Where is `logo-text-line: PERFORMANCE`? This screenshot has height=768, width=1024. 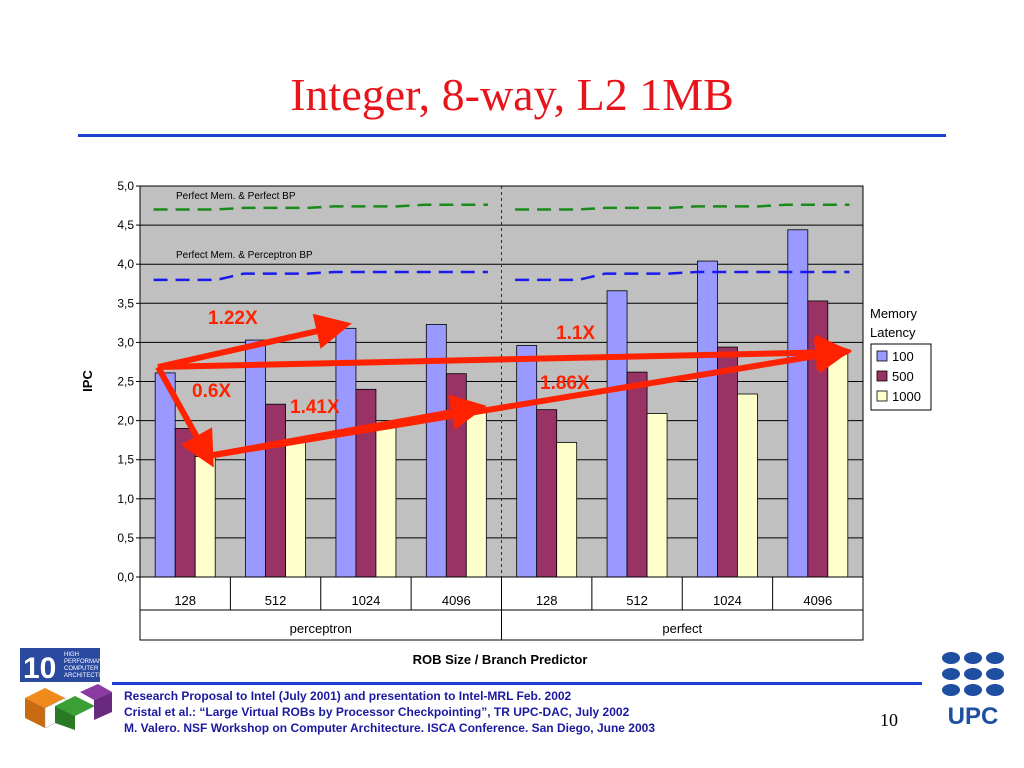 logo-text-line: PERFORMANCE is located at coordinates (87, 662).